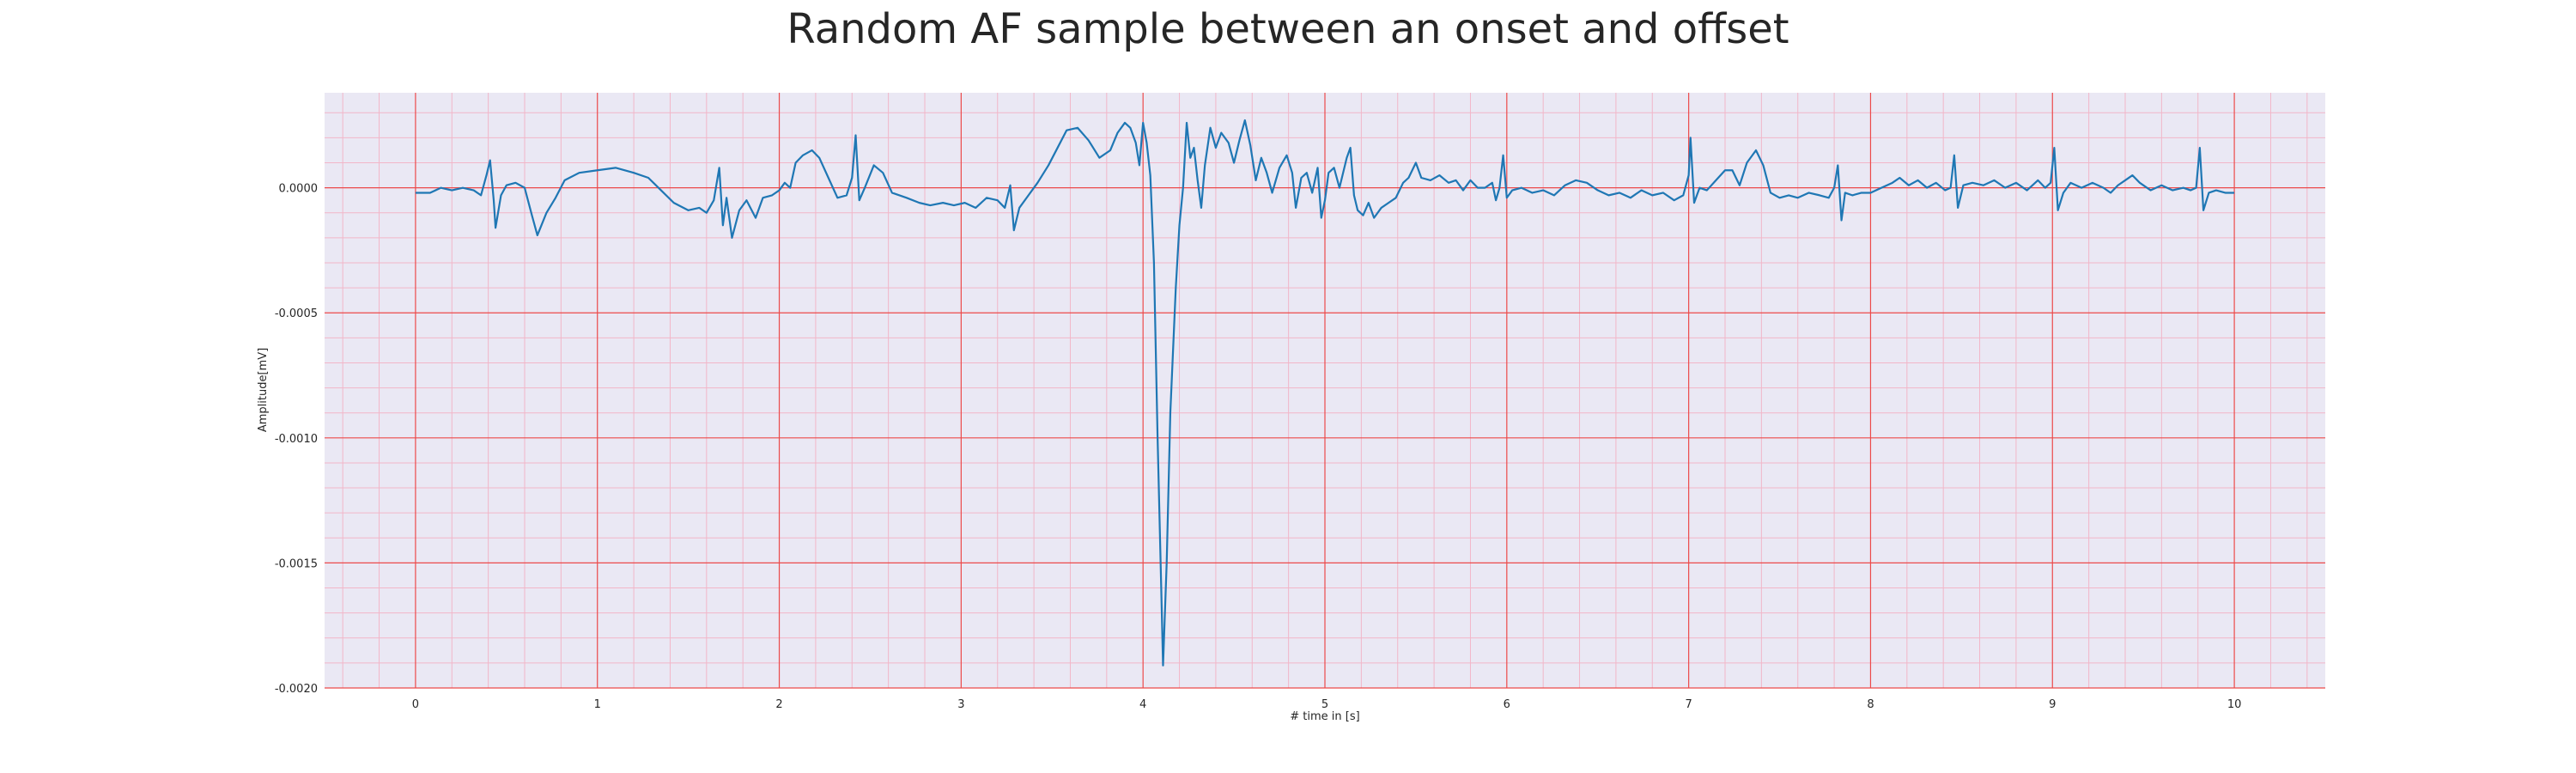  I want to click on y-tick-label: -0.0020, so click(296, 689).